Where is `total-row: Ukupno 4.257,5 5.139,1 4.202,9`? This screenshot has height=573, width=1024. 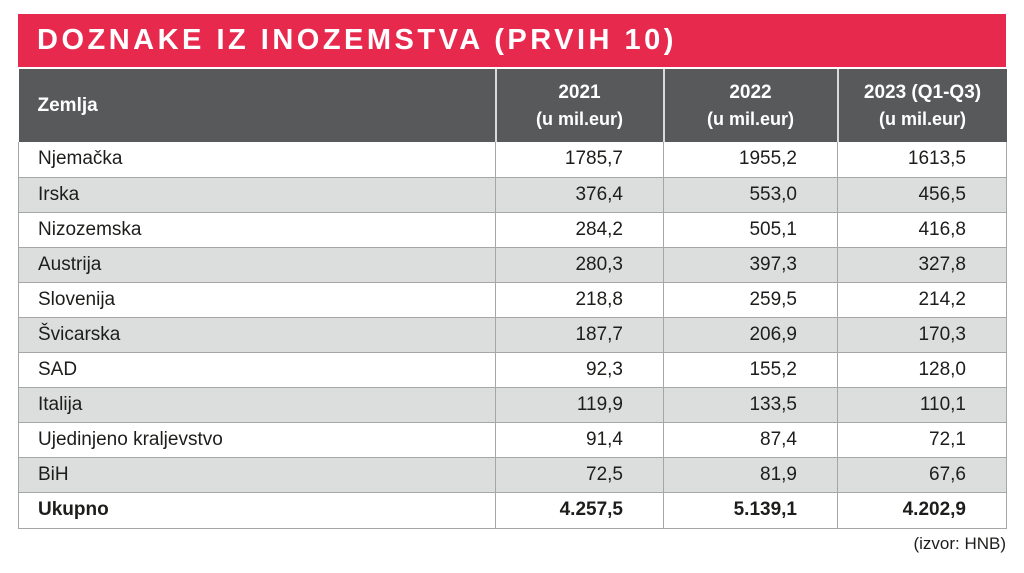 total-row: Ukupno 4.257,5 5.139,1 4.202,9 is located at coordinates (512, 510).